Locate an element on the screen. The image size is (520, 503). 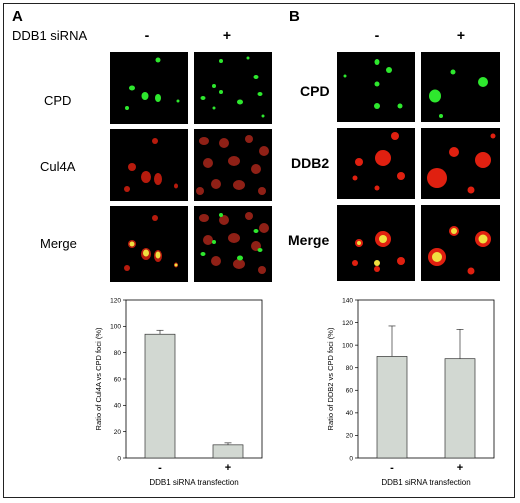
micrograph-b-cpd-control is located at coordinates (376, 87).